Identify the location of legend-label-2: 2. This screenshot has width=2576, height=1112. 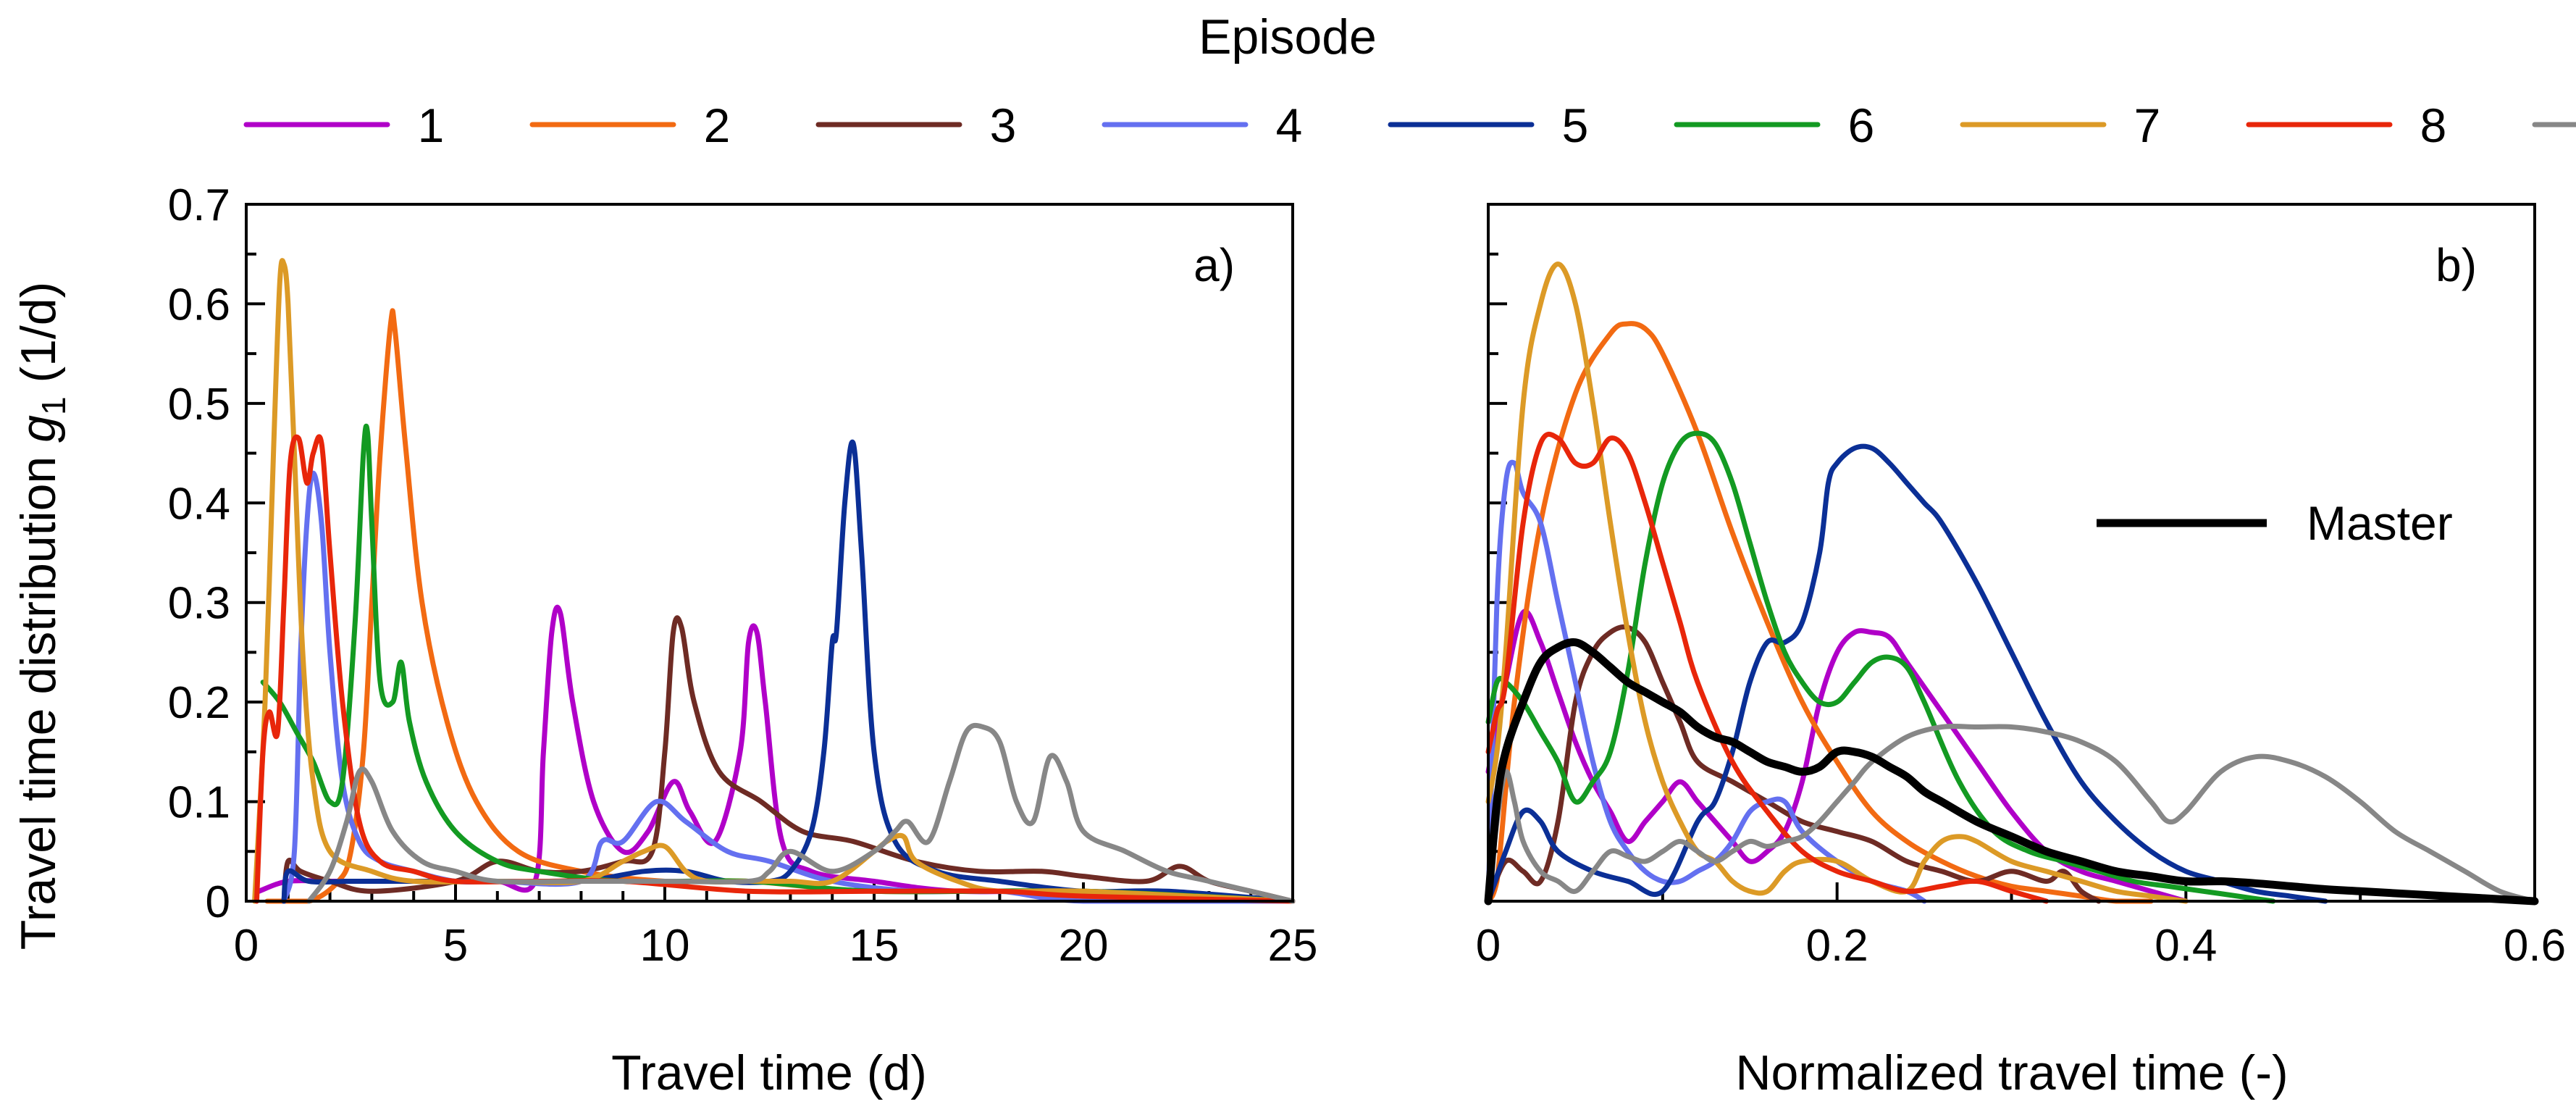
(717, 125).